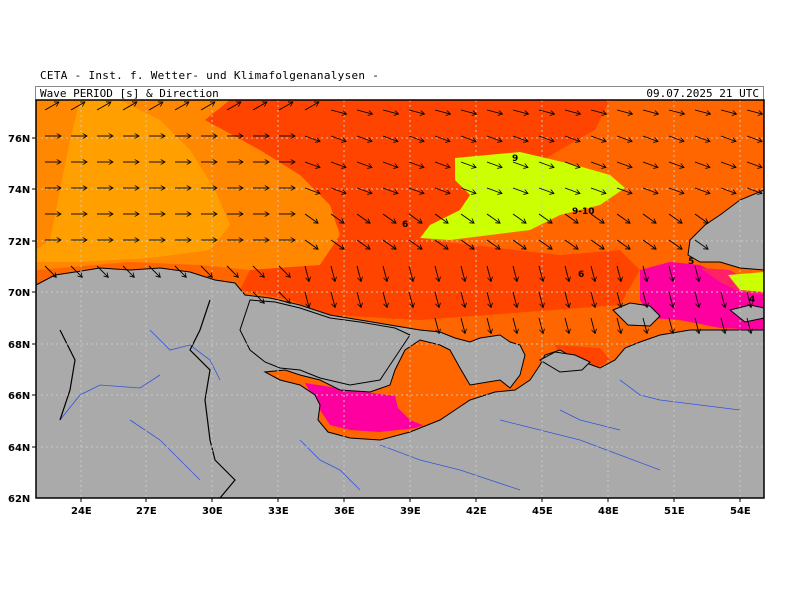 The height and width of the screenshot is (600, 800). Describe the element at coordinates (278, 511) in the screenshot. I see `lon-label-33e: 33E` at that location.